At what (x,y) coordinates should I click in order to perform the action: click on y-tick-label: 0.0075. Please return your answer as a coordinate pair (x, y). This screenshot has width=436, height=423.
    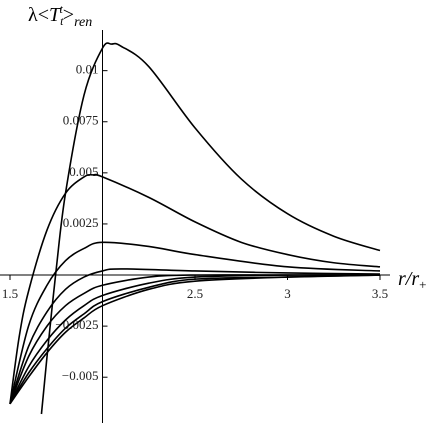
    Looking at the image, I should click on (81, 120).